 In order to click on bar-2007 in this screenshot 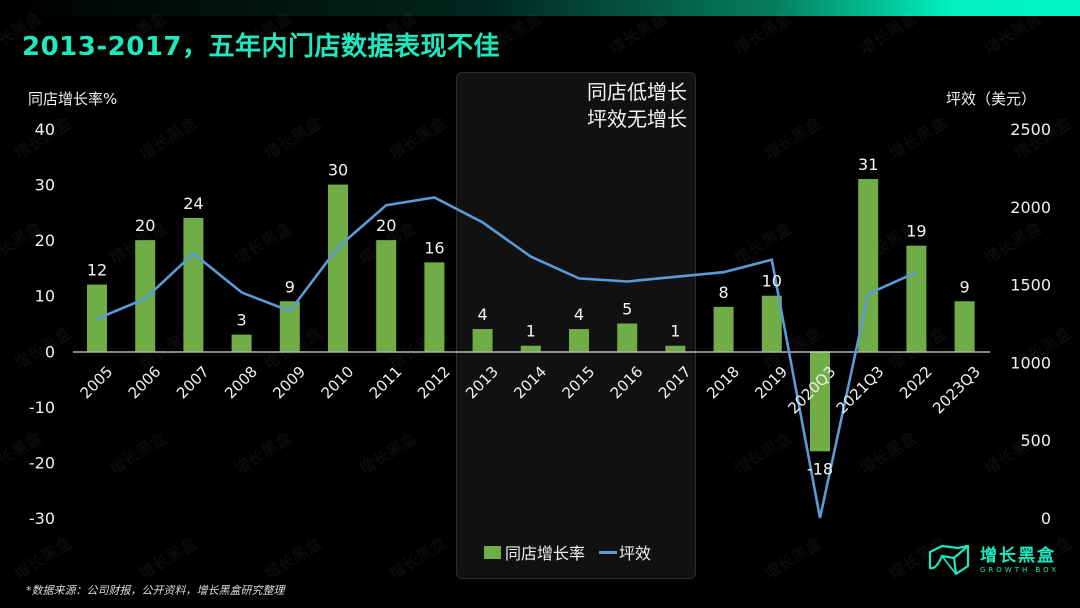, I will do `click(193, 284)`.